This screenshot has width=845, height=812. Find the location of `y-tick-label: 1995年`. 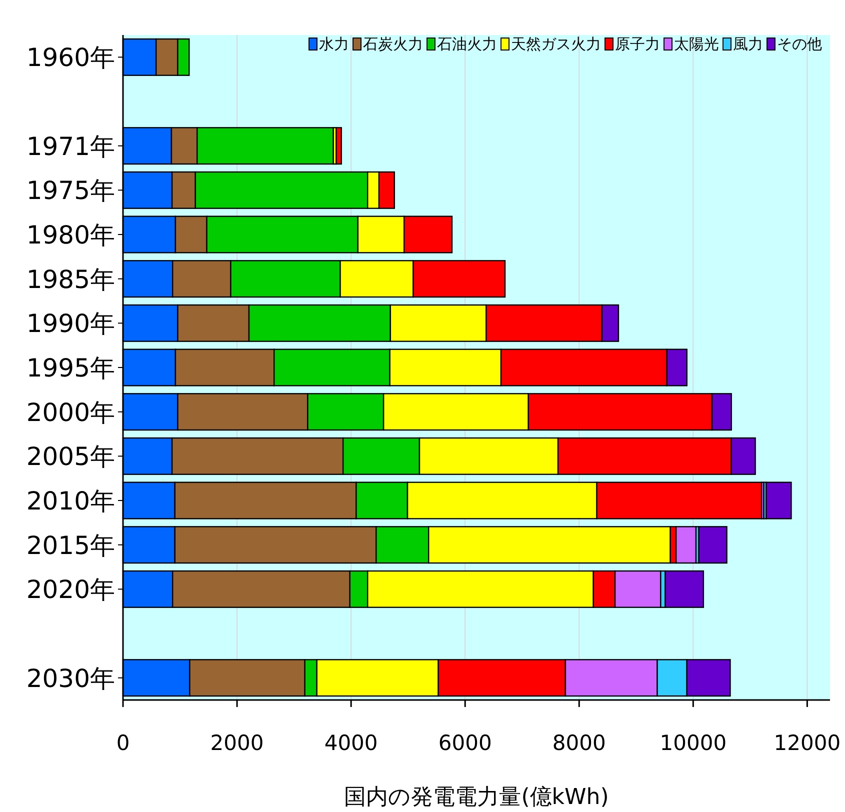

y-tick-label: 1995年 is located at coordinates (70, 368).